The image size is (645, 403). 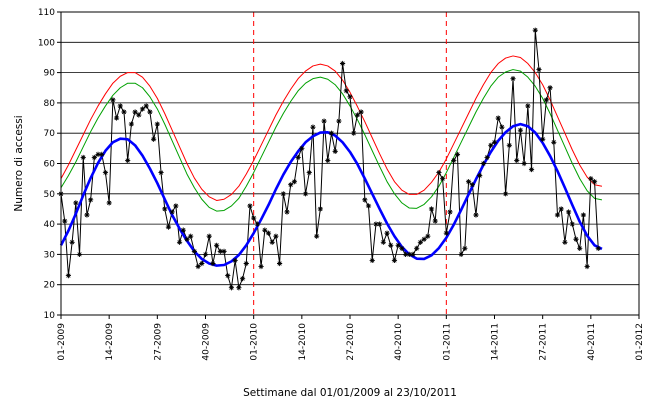 What do you see at coordinates (207, 342) in the screenshot?
I see `x-tick-label: 40-2009` at bounding box center [207, 342].